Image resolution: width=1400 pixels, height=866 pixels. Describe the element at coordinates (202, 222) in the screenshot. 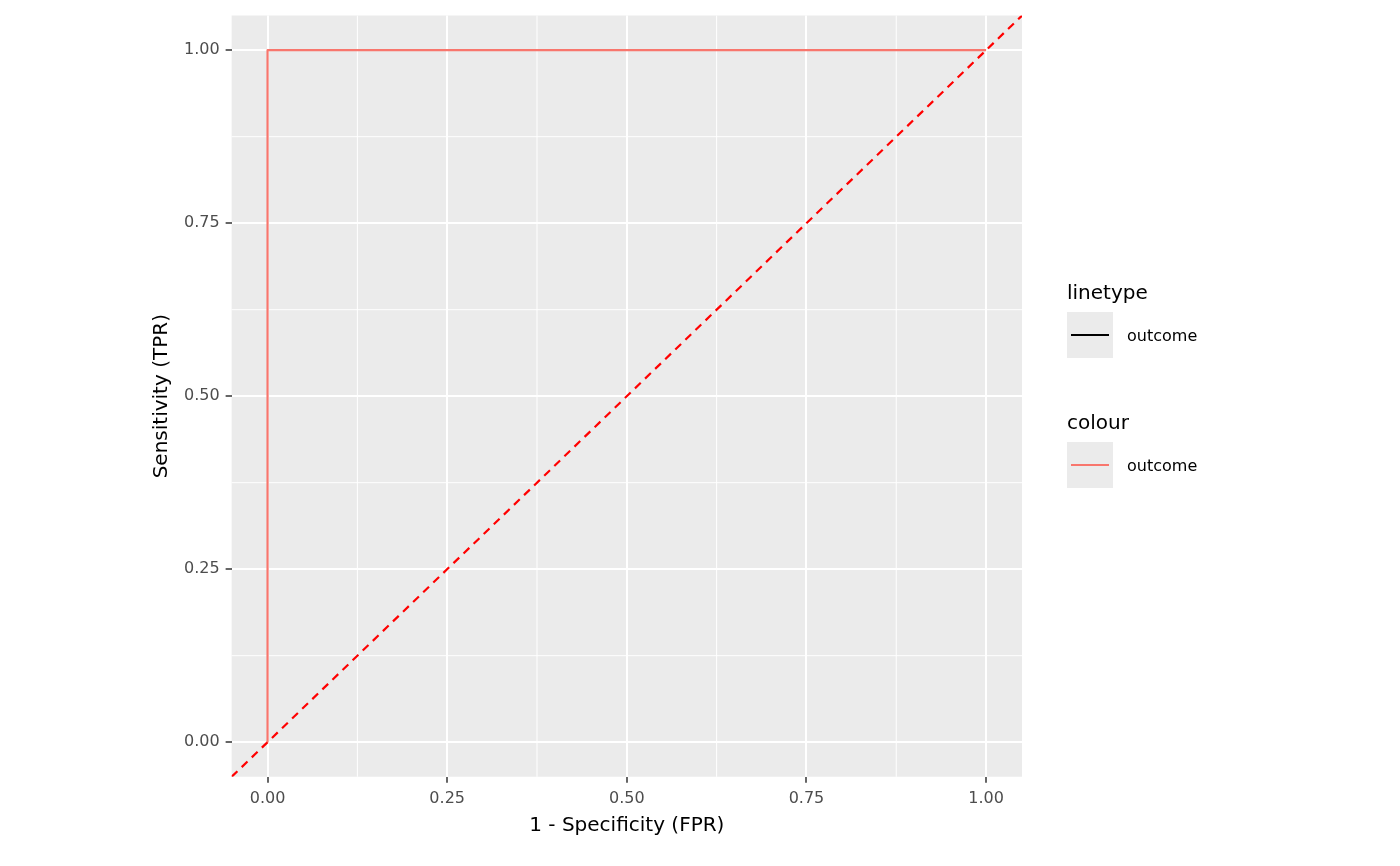

I see `y-tick-label: 0.75` at that location.